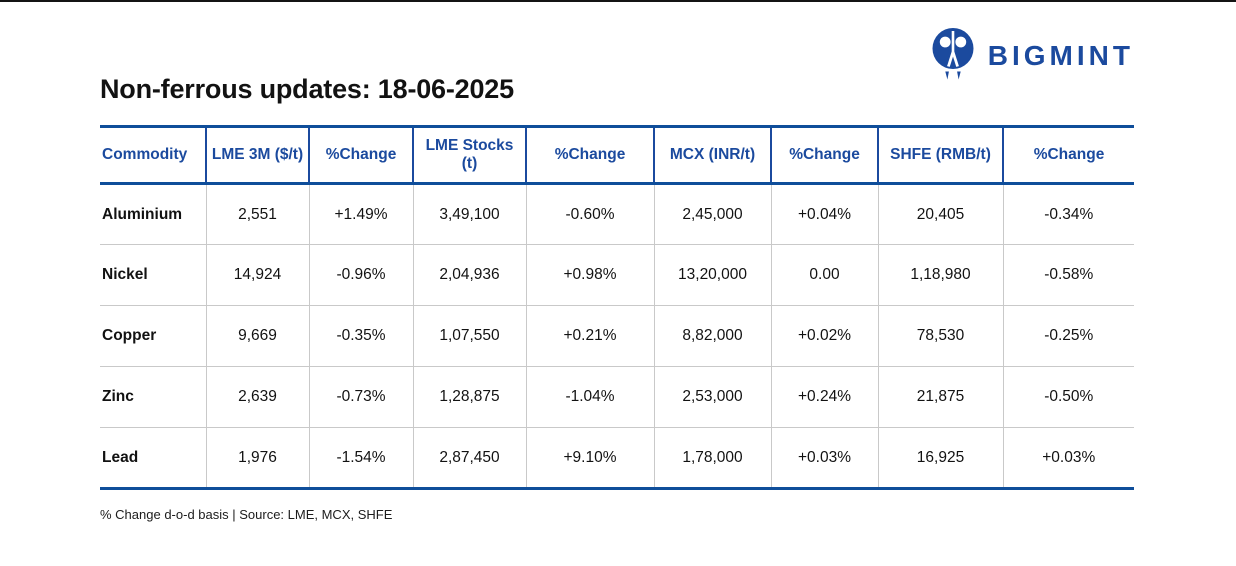 This screenshot has height=566, width=1236. Describe the element at coordinates (469, 155) in the screenshot. I see `col-header-lme-stocks: LME Stocks (t)` at that location.